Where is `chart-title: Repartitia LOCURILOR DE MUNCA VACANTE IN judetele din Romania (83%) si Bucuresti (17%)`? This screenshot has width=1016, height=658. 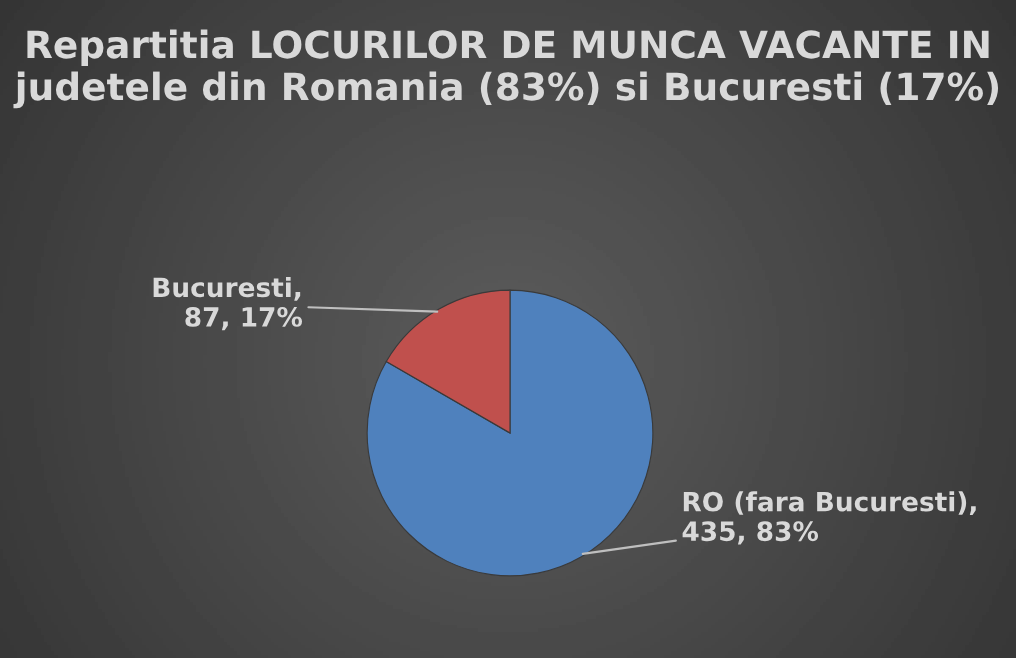 chart-title: Repartitia LOCURILOR DE MUNCA VACANTE IN judetele din Romania (83%) si Bucuresti (17%) is located at coordinates (506, 69).